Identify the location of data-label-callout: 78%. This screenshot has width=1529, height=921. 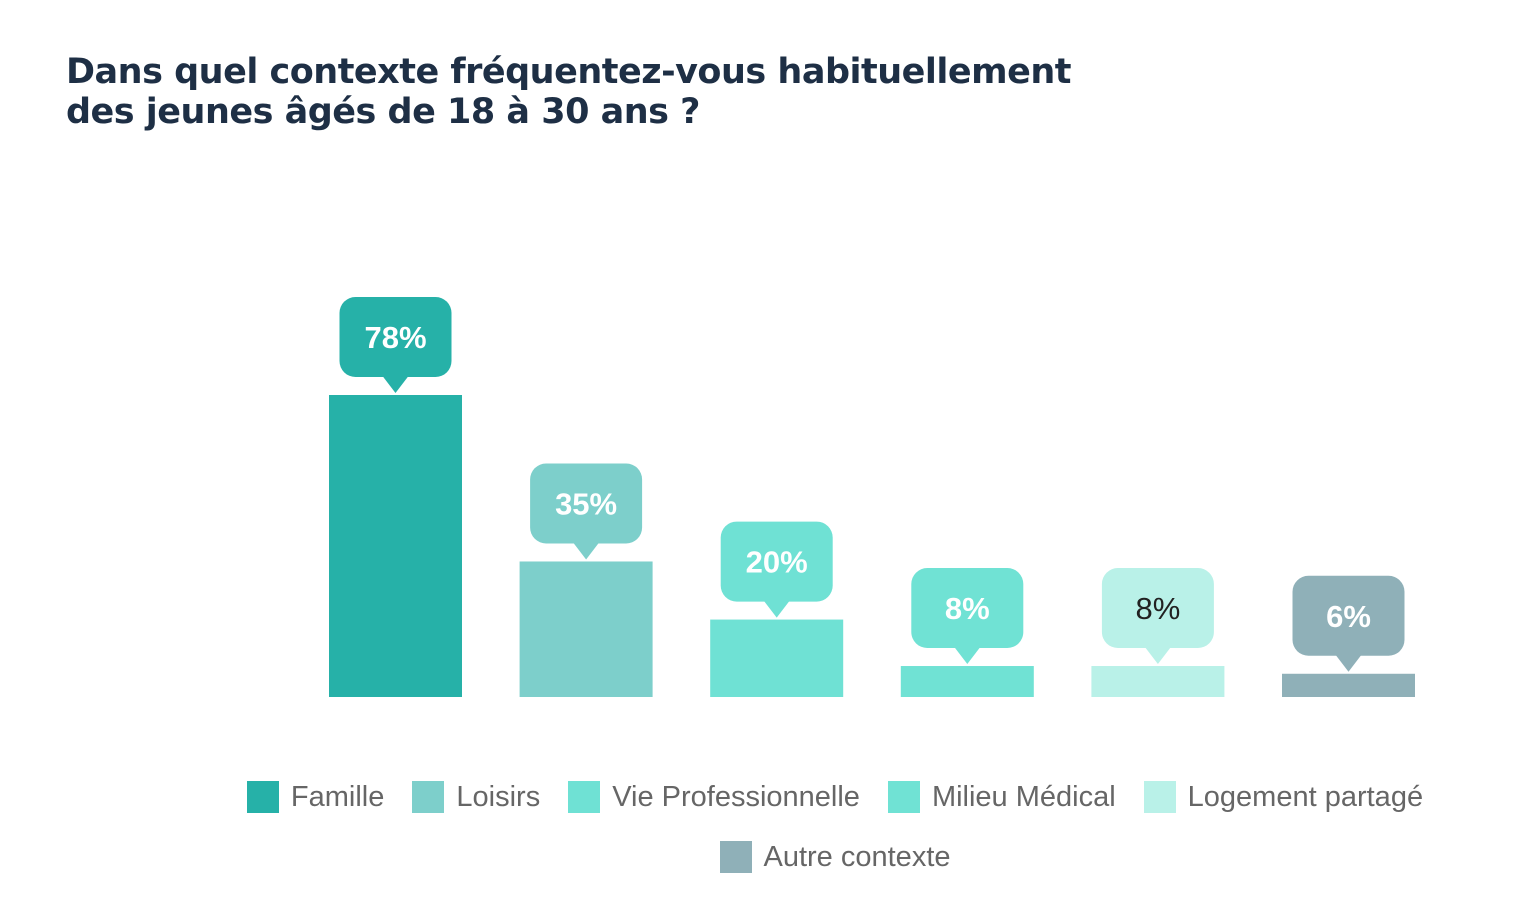
(395, 345).